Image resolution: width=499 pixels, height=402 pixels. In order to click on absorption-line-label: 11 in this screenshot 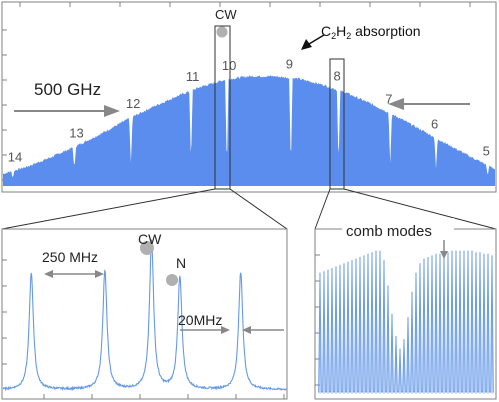, I will do `click(193, 76)`.